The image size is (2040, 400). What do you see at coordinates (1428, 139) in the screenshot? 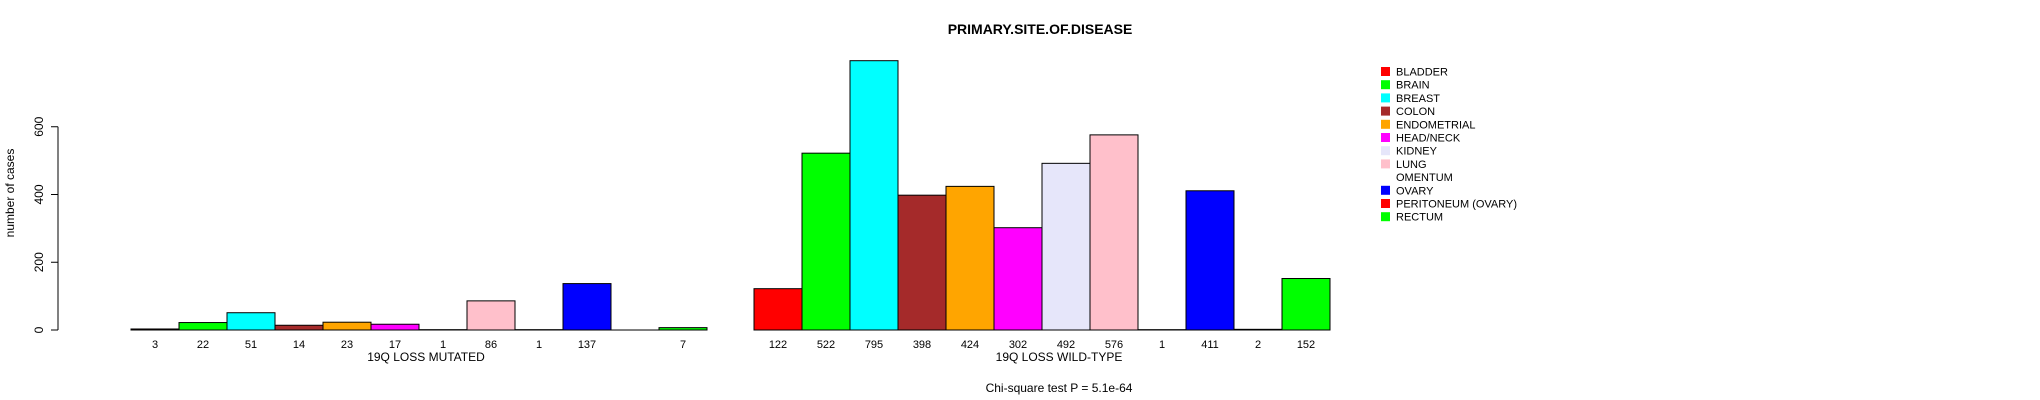
I see `legend-entry: HEAD/NECK` at bounding box center [1428, 139].